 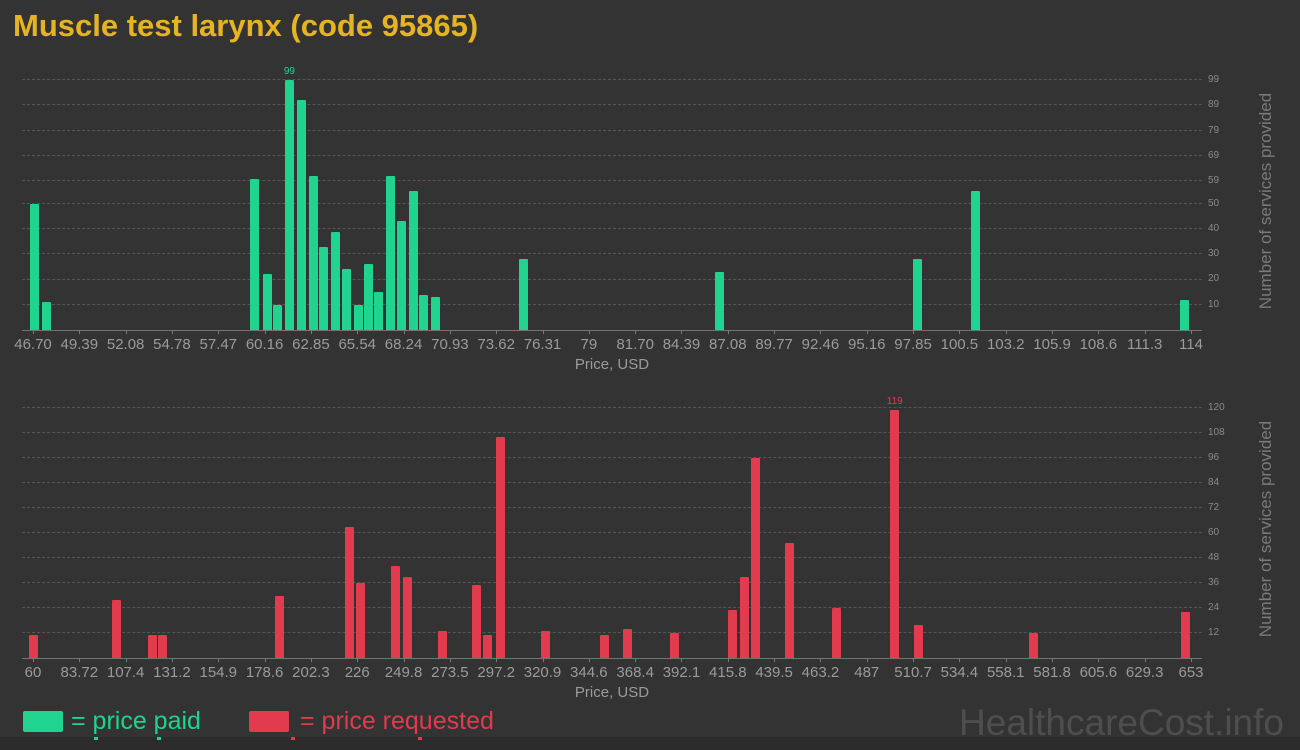 What do you see at coordinates (1214, 582) in the screenshot?
I see `y-axis-tick-label: 36` at bounding box center [1214, 582].